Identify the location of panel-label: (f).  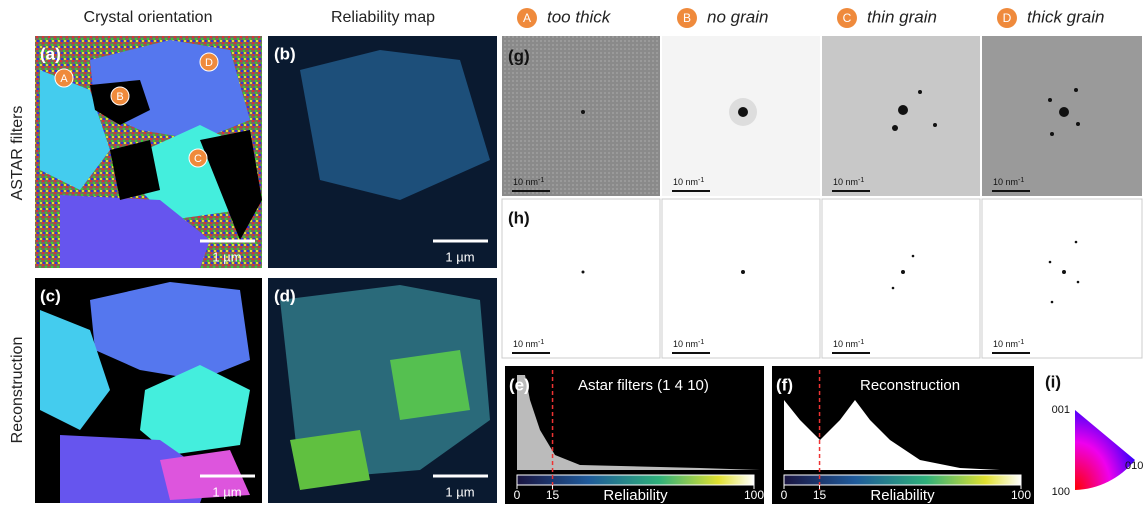
(784, 384).